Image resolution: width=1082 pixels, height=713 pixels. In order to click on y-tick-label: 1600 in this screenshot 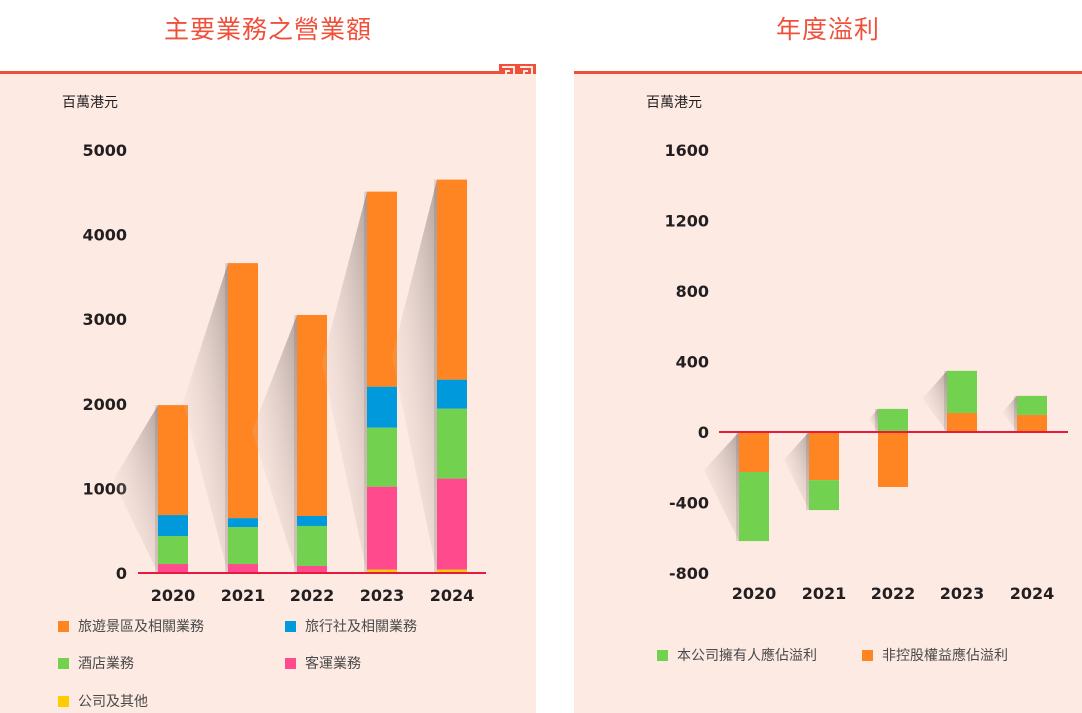, I will do `click(686, 150)`.